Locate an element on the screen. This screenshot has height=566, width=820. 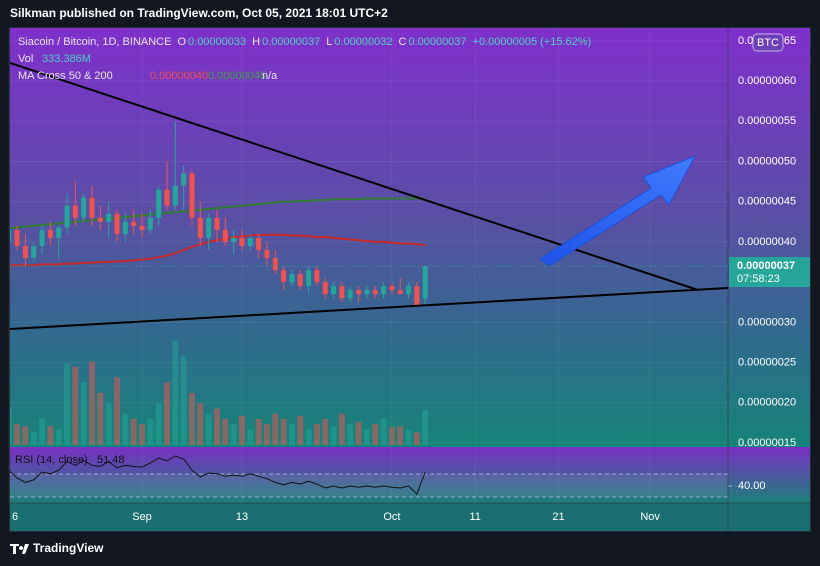
logo-icon is located at coordinates (19, 549).